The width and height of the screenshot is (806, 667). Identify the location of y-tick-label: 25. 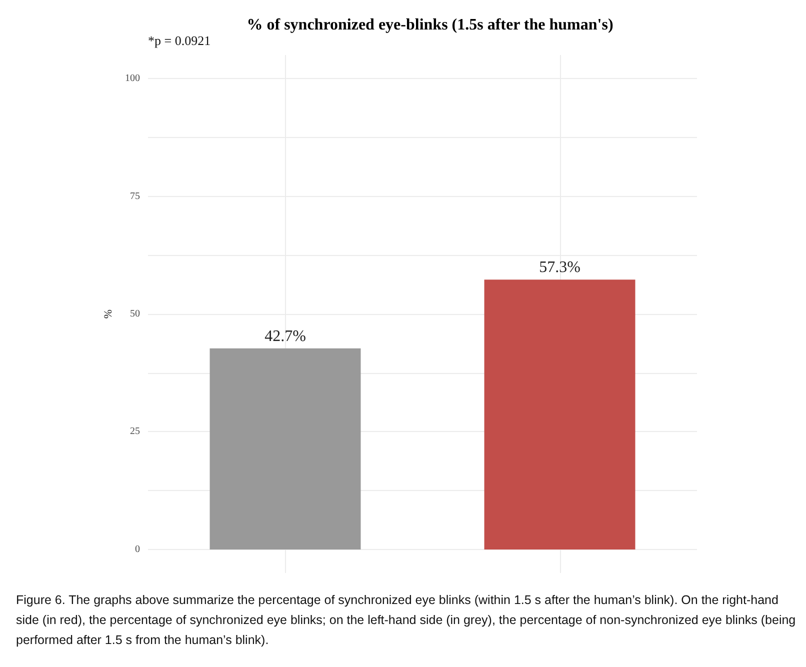
(135, 432).